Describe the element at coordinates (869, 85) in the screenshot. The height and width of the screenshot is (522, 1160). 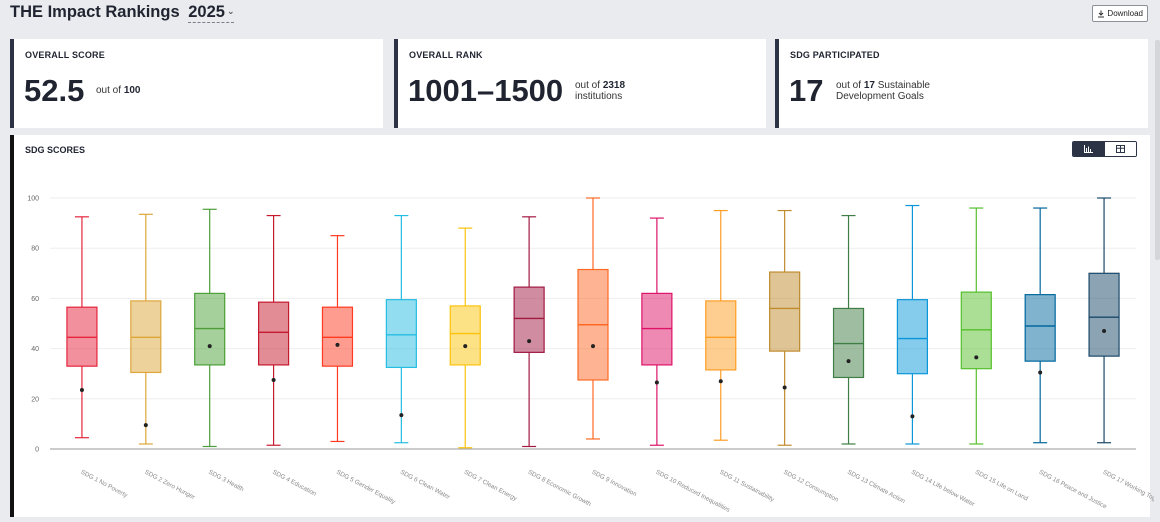
I see `sdg-participated-total: 17` at that location.